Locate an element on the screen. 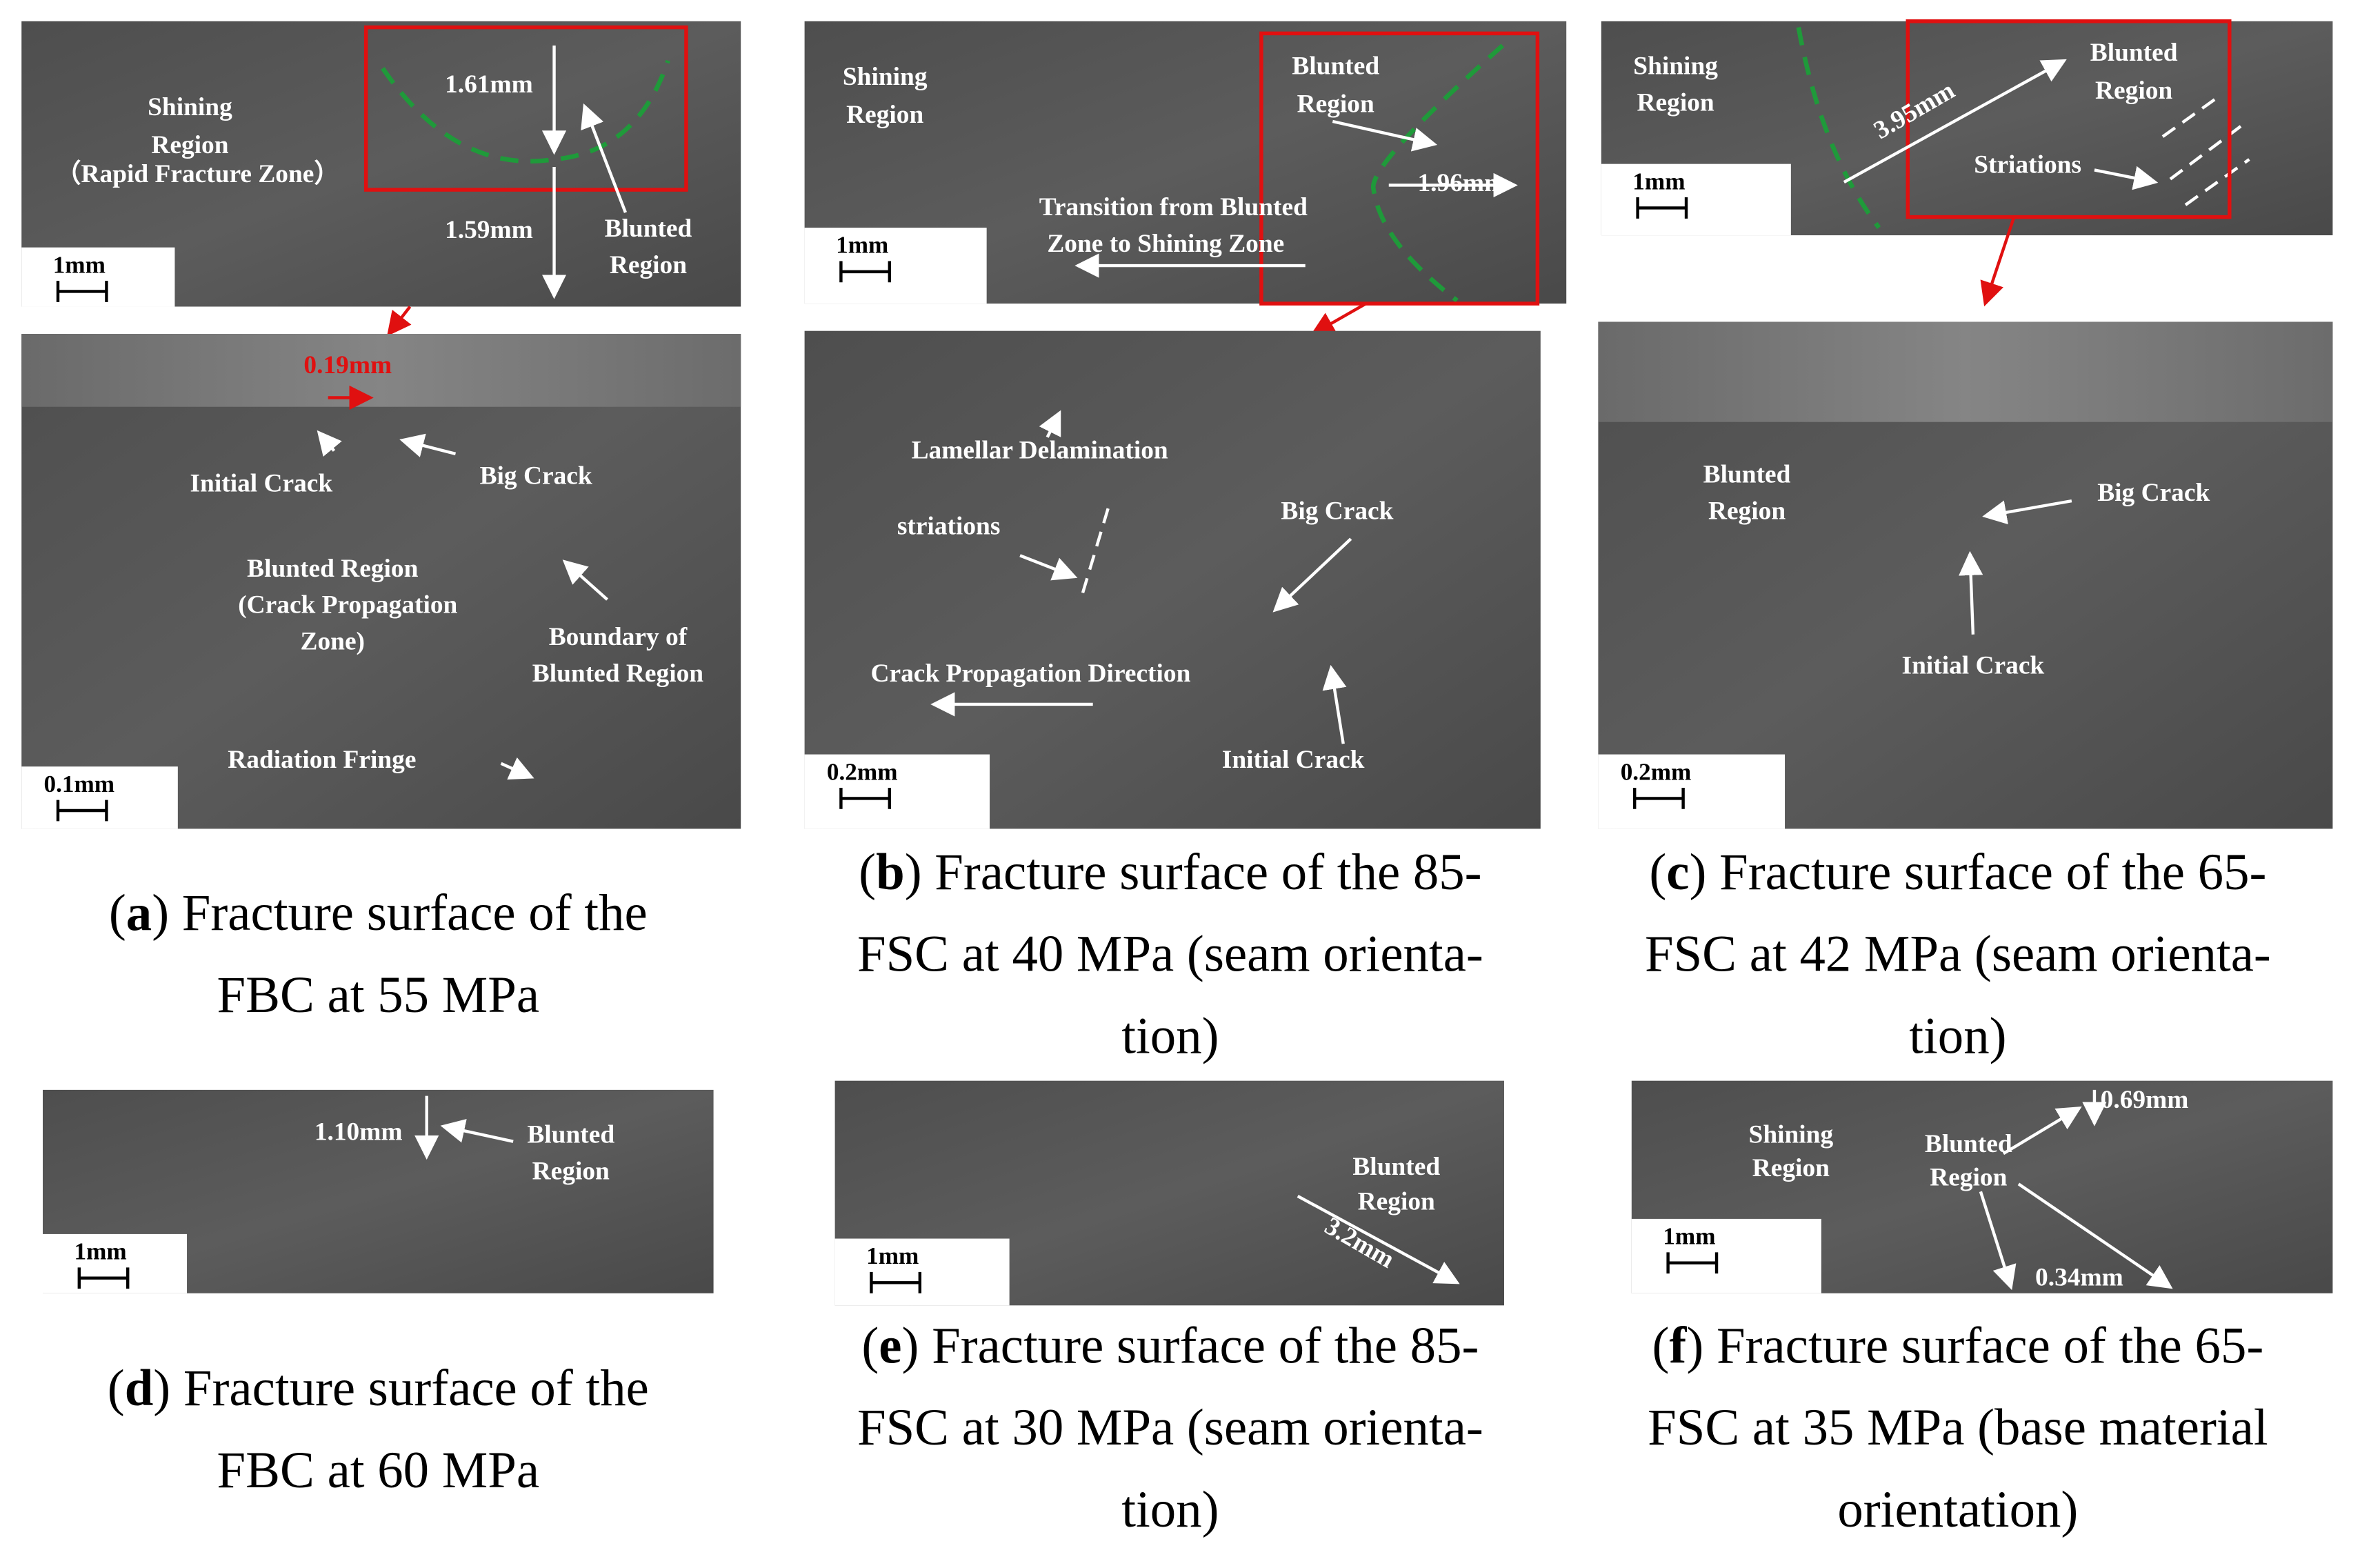 The height and width of the screenshot is (1568, 2380). caption-text: FBC at 55 MPa is located at coordinates (378, 995).